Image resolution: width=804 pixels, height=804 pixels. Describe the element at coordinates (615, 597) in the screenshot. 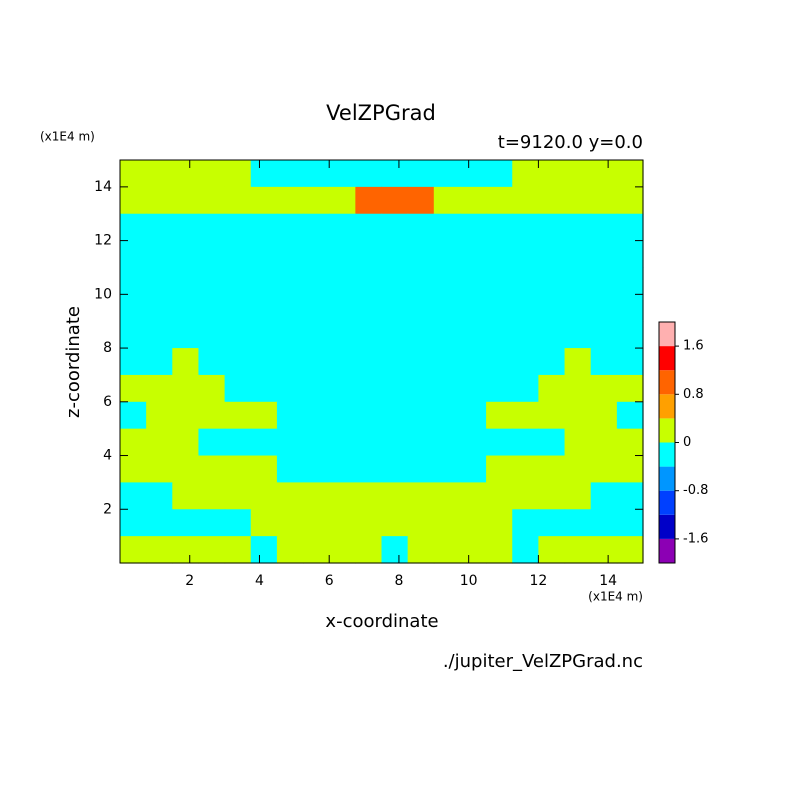

I see `x-unit: (x1E4 m)` at that location.